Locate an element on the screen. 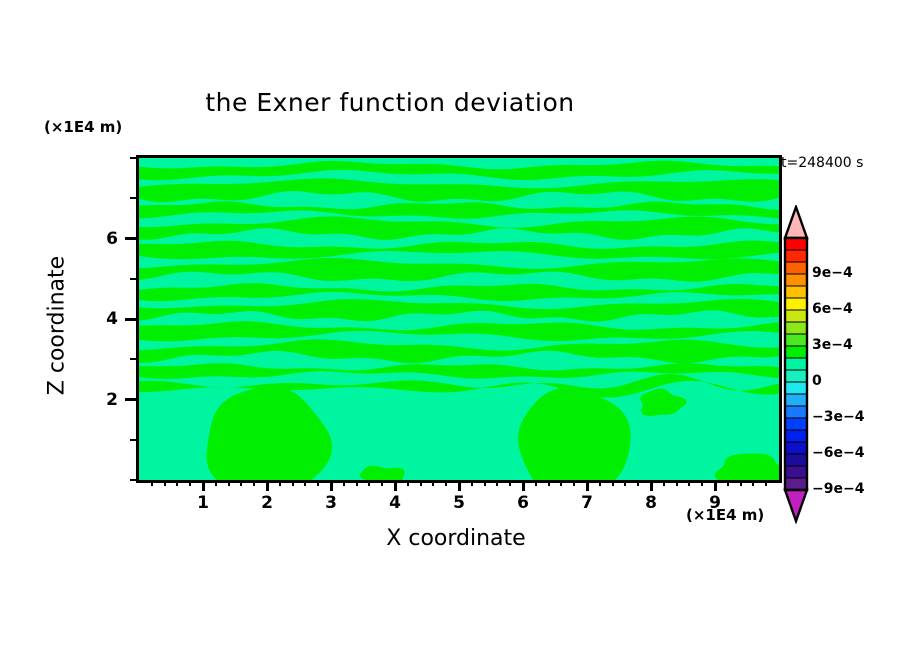 The height and width of the screenshot is (654, 904). x-axis-title: X coordinate is located at coordinates (456, 538).